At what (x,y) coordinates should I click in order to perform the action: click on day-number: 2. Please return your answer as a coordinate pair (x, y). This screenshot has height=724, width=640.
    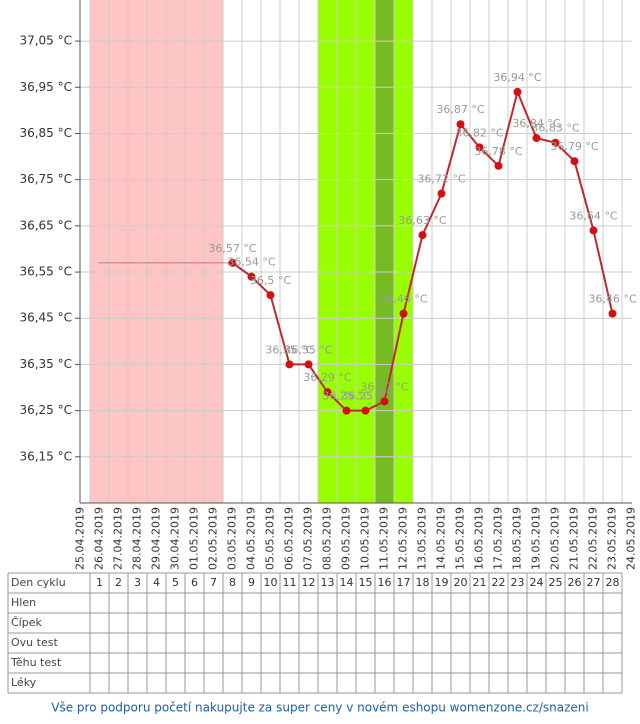
    Looking at the image, I should click on (118, 582).